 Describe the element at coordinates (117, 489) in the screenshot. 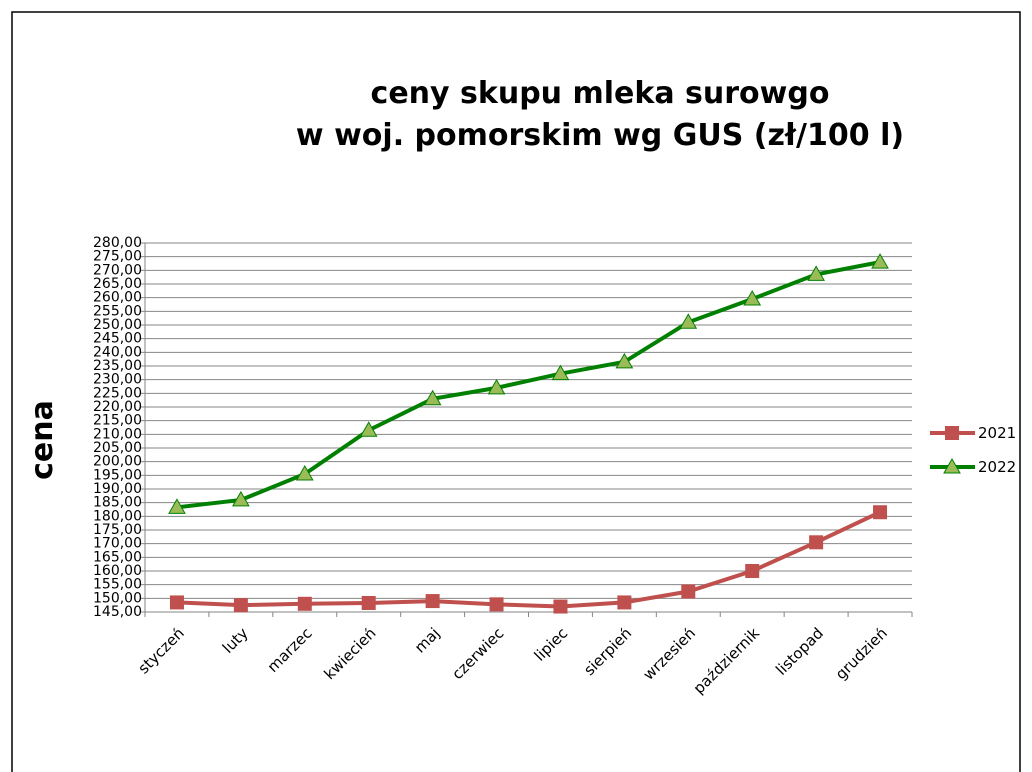

I see `y-tick-label: 190,00` at that location.